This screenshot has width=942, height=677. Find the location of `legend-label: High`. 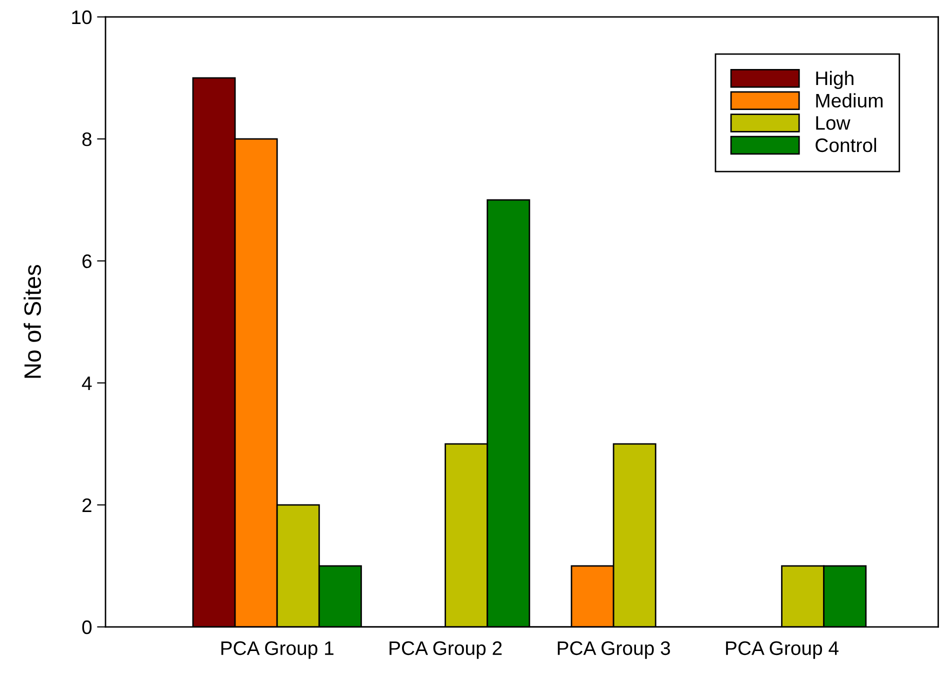

legend-label: High is located at coordinates (835, 80).